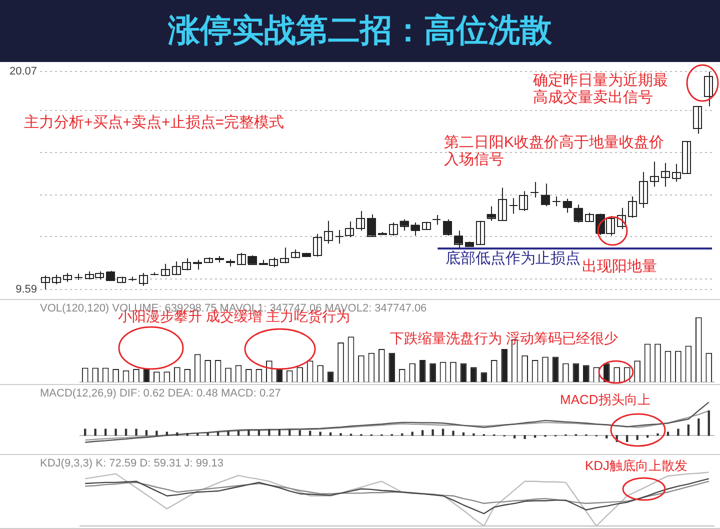 Image resolution: width=720 pixels, height=529 pixels. I want to click on chart-title: KDJ(9,3,3) K: 72.59 D: 59.31 J: 99.13, so click(132, 464).